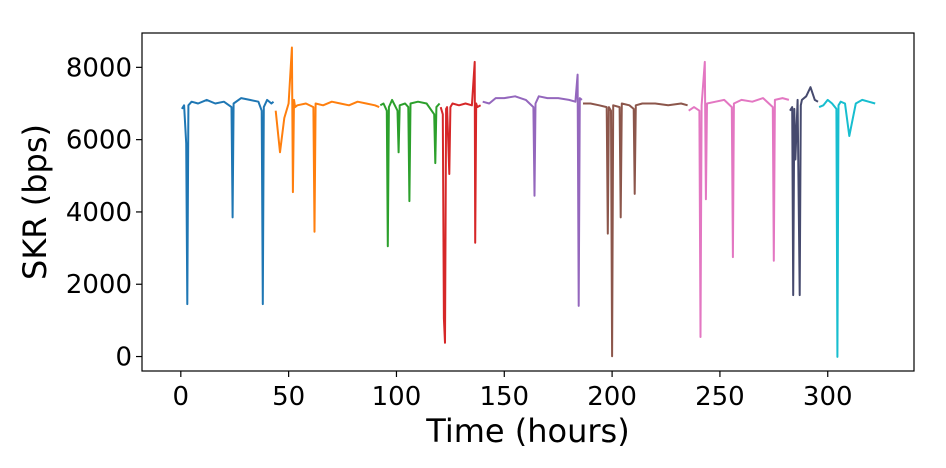 Image resolution: width=946 pixels, height=468 pixels. Describe the element at coordinates (99, 213) in the screenshot. I see `y-tick-label: 4000` at that location.